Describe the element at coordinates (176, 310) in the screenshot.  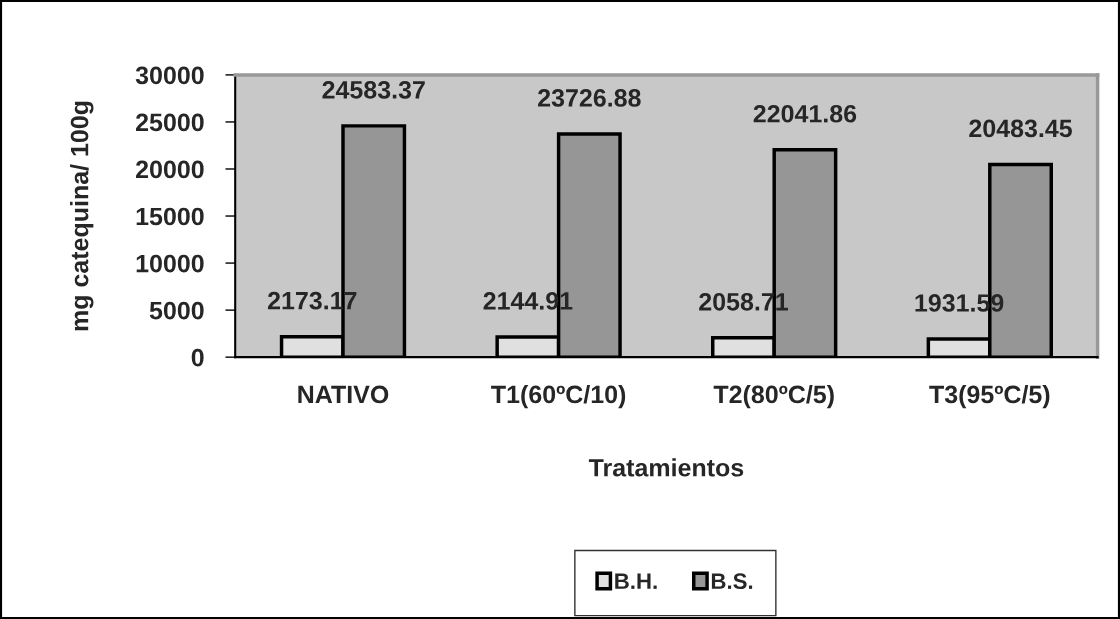
I see `y-tick-label: 5000` at that location.